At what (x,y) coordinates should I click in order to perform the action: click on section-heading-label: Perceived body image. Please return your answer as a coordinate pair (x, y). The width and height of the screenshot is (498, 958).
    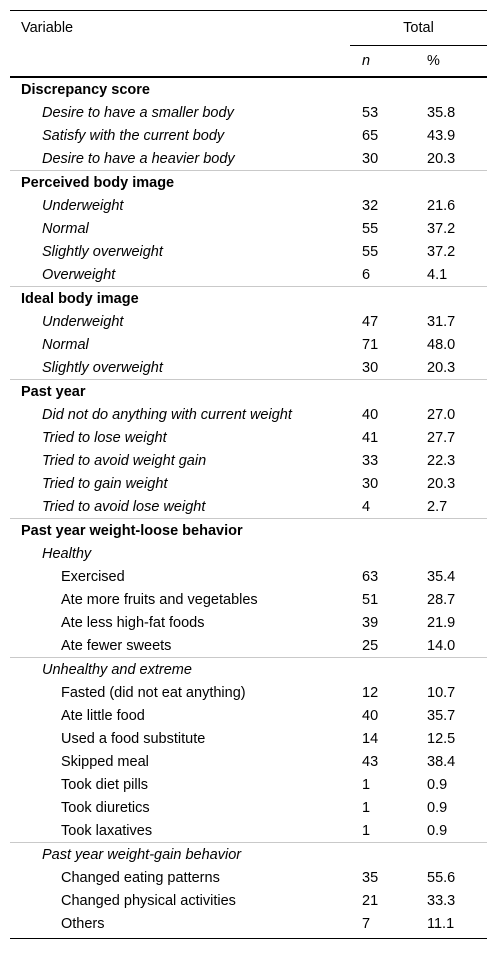
    Looking at the image, I should click on (248, 182).